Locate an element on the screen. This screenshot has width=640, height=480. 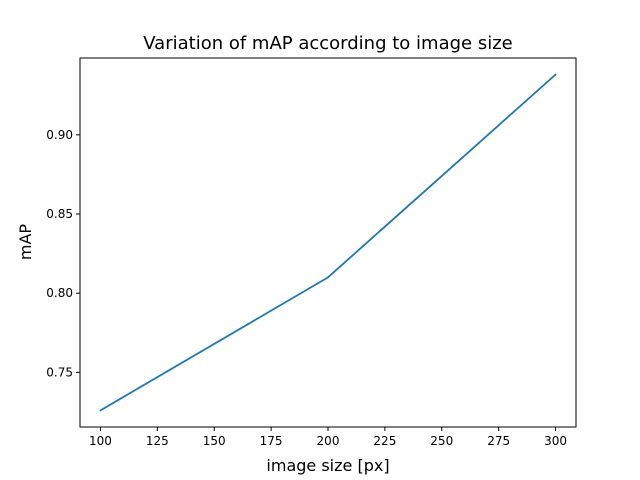
x-tick-label: 150 is located at coordinates (214, 441).